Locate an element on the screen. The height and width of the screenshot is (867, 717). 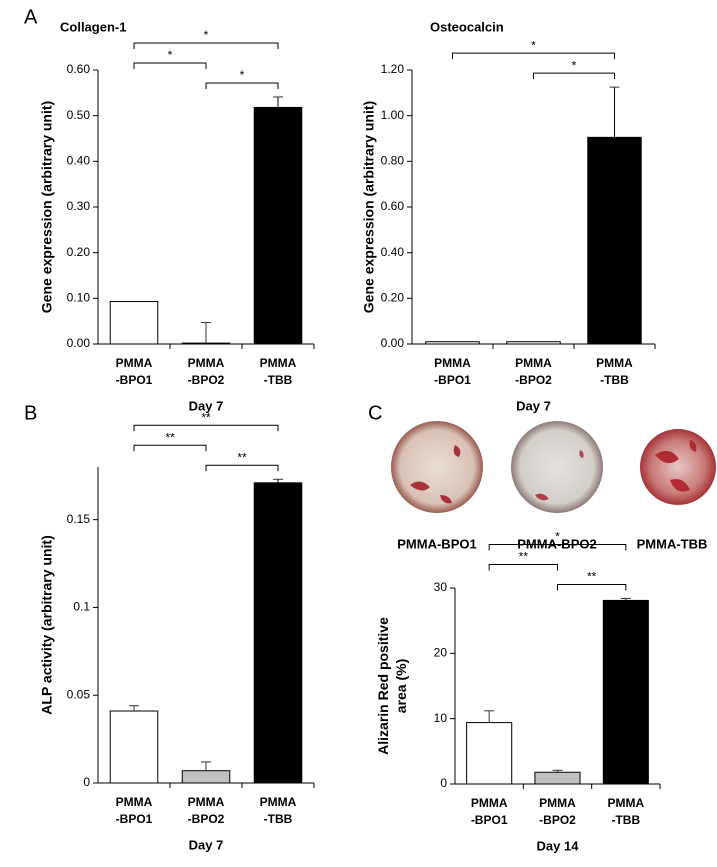
y-tick-label: 0.10 is located at coordinates (79, 298).